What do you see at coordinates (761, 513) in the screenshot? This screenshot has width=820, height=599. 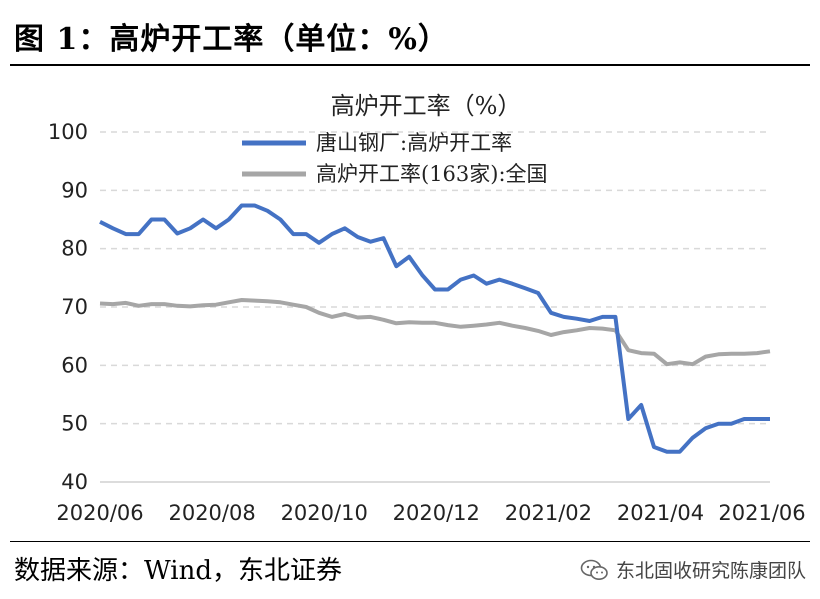 I see `x-tick-label: 2021/06` at bounding box center [761, 513].